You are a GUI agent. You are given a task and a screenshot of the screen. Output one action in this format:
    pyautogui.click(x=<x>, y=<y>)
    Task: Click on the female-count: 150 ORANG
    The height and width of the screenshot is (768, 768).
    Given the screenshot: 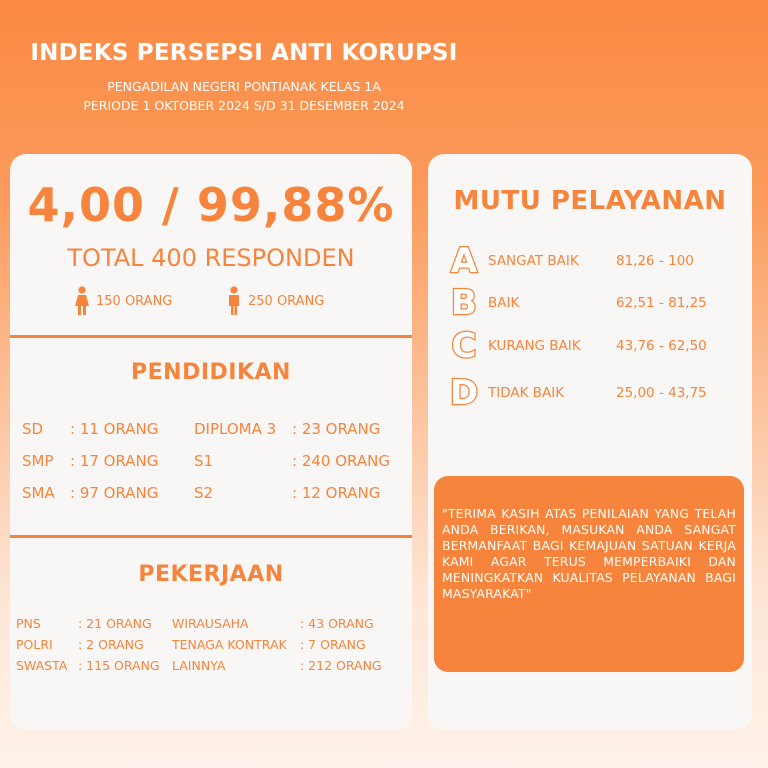 What is the action you would take?
    pyautogui.click(x=123, y=301)
    